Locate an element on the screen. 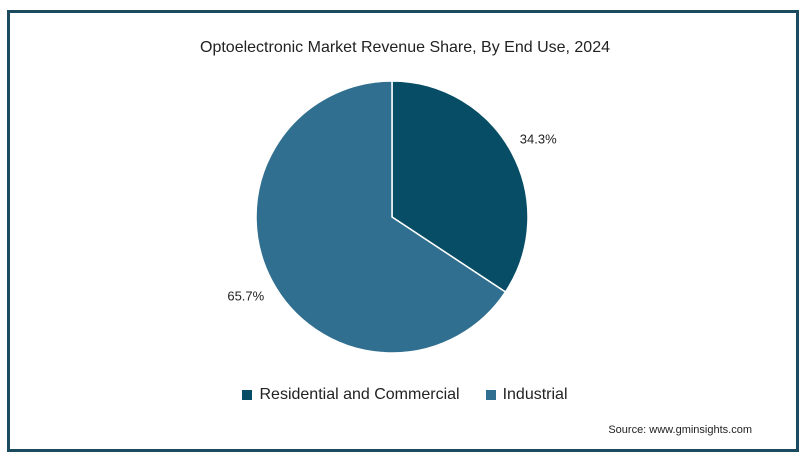 The height and width of the screenshot is (459, 810). slice-label-industrial: 65.7% is located at coordinates (245, 296).